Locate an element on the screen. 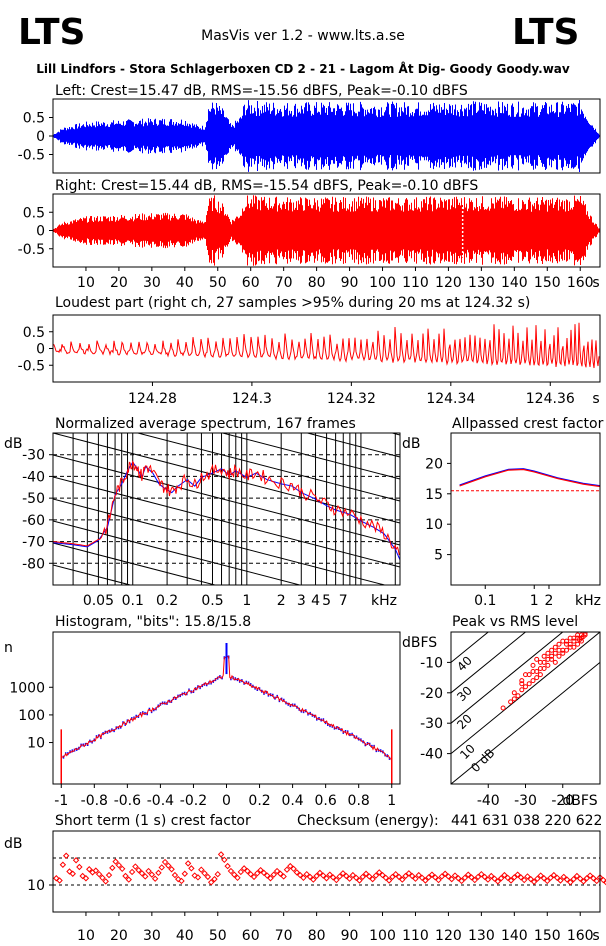 Image resolution: width=606 pixels, height=946 pixels. spectrum-plot is located at coordinates (226, 509).